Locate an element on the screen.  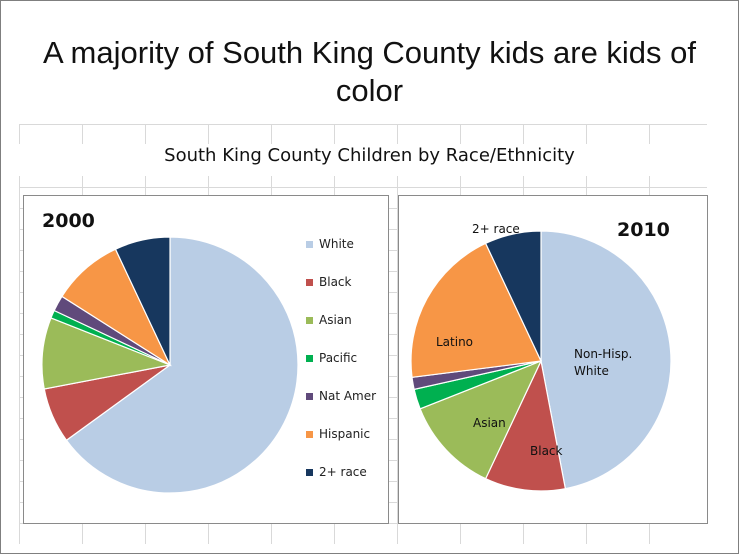
legend-label-2-race: 2+ race is located at coordinates (343, 472).